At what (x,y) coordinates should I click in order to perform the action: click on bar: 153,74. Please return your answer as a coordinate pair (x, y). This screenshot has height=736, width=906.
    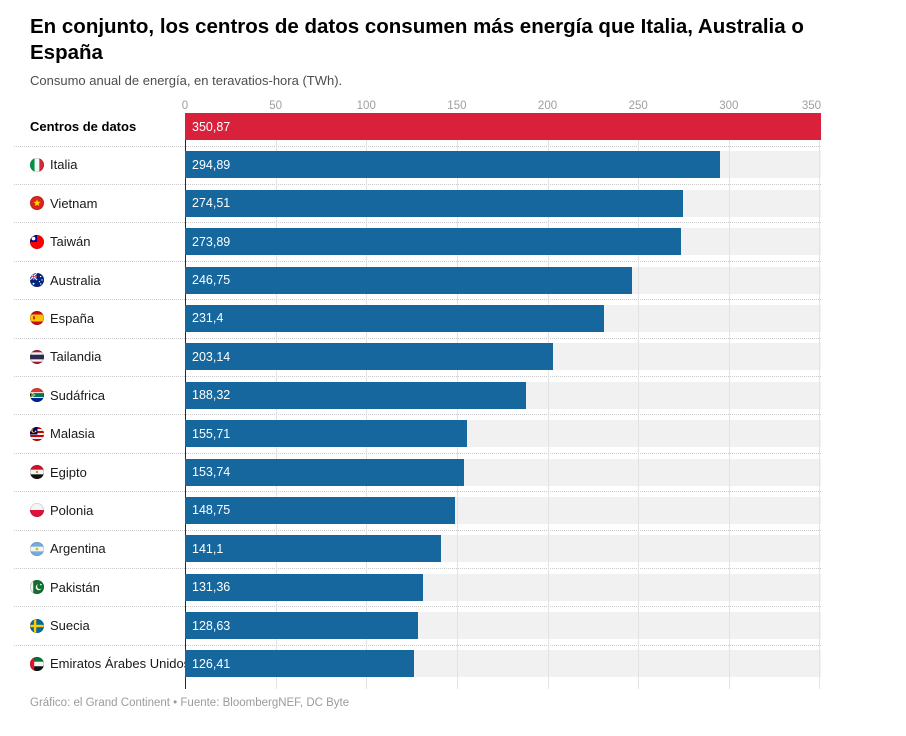
    Looking at the image, I should click on (324, 472).